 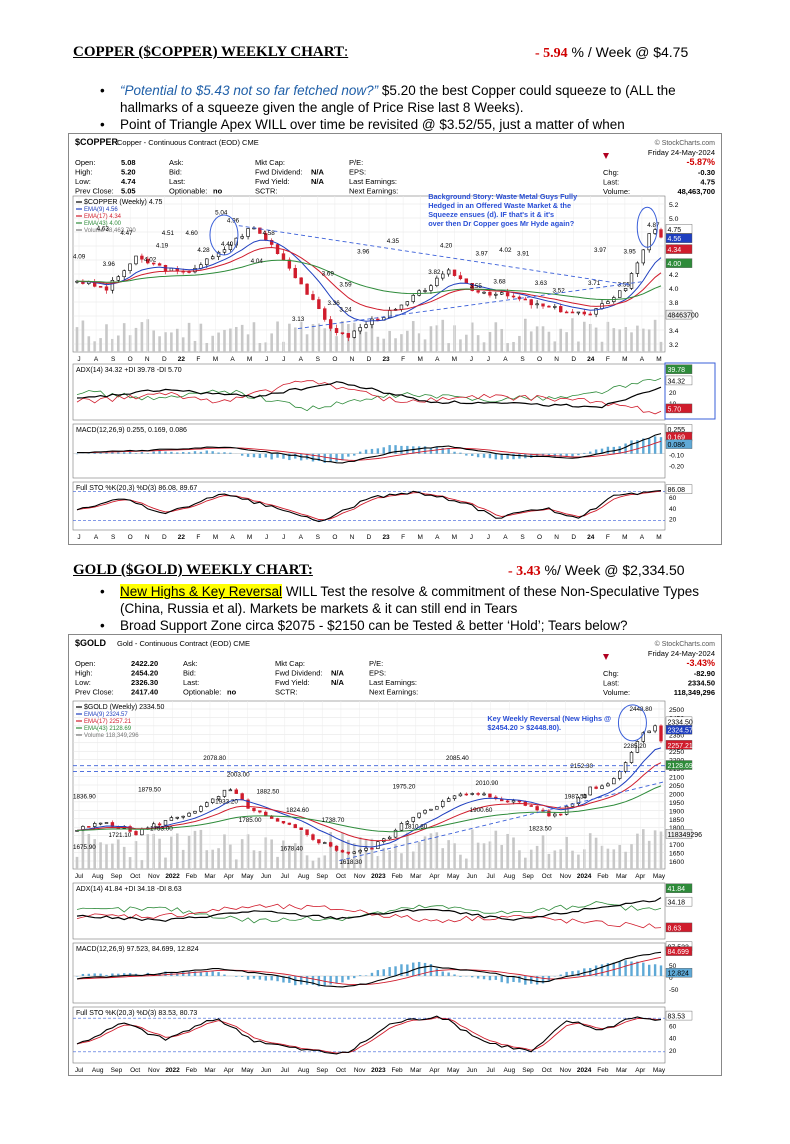 I want to click on price-annotation: 3.63, so click(x=541, y=283).